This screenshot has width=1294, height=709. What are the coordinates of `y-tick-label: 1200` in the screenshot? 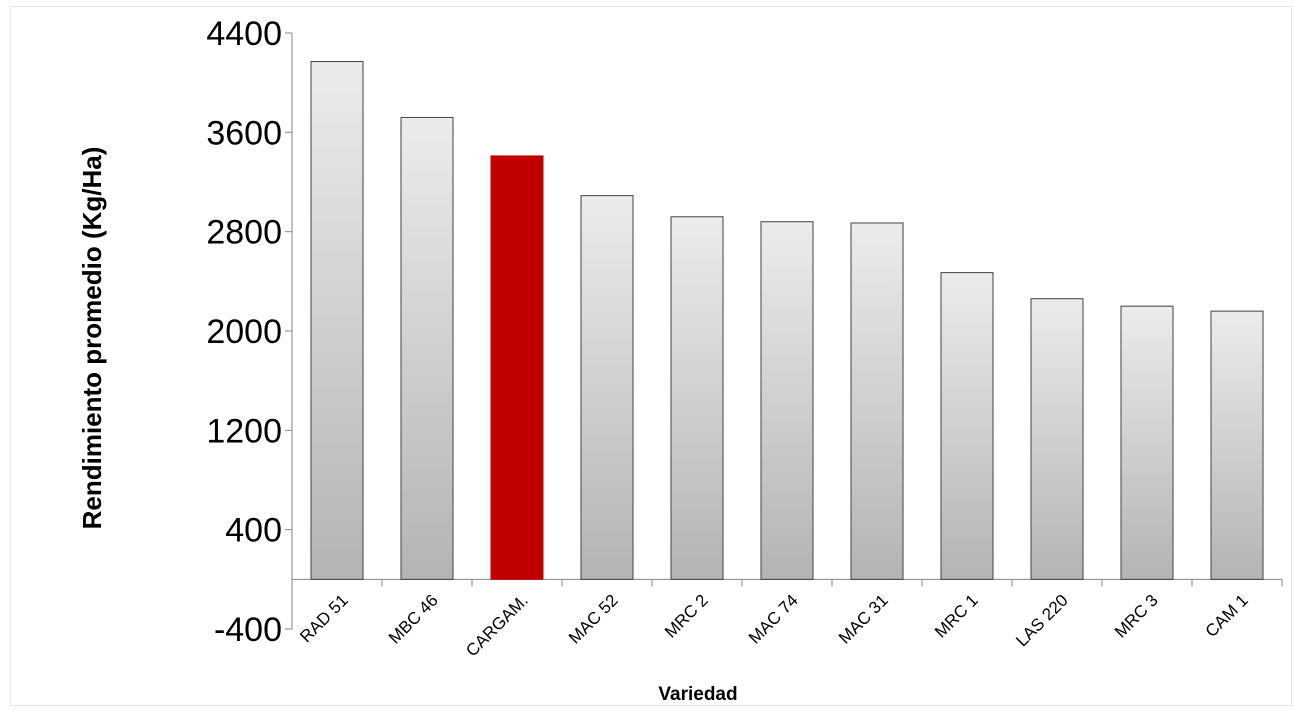 It's located at (244, 431).